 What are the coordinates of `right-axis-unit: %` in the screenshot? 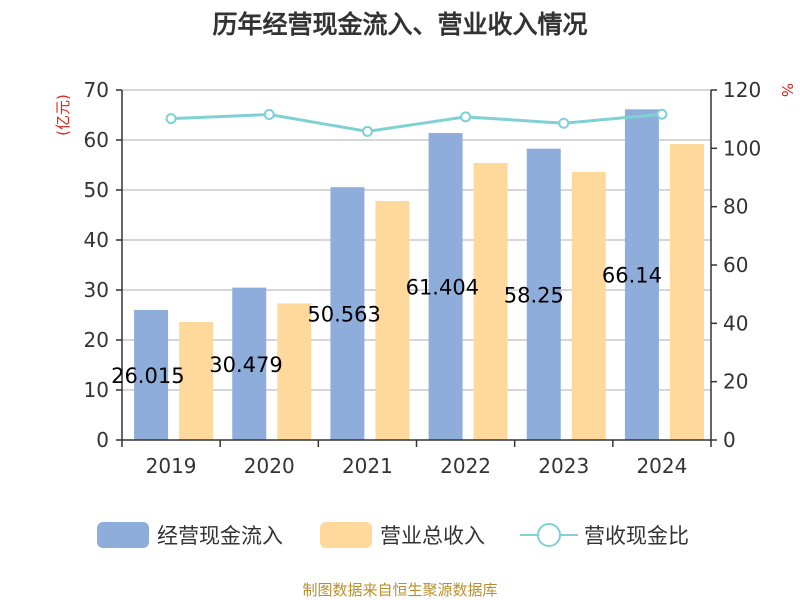 It's located at (787, 90).